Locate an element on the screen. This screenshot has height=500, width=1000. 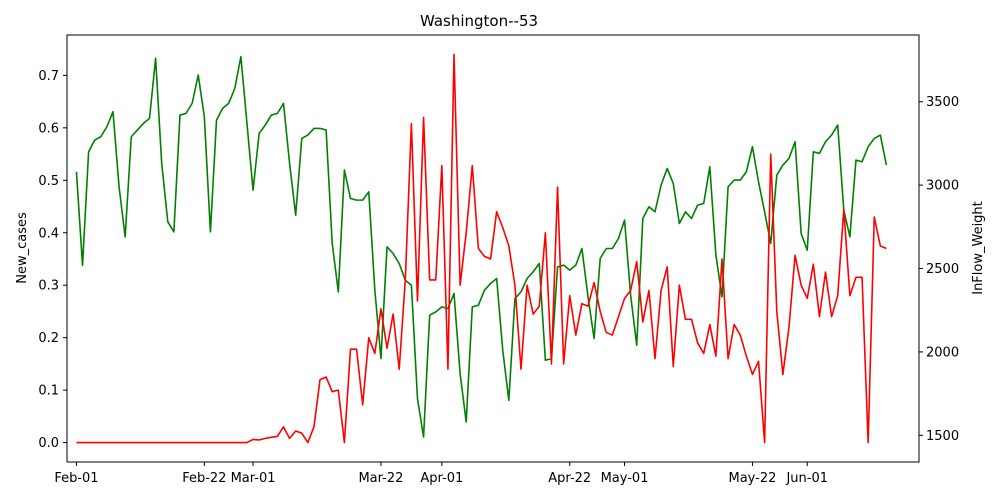
y-left-tick-label: 0.7 is located at coordinates (48, 76).